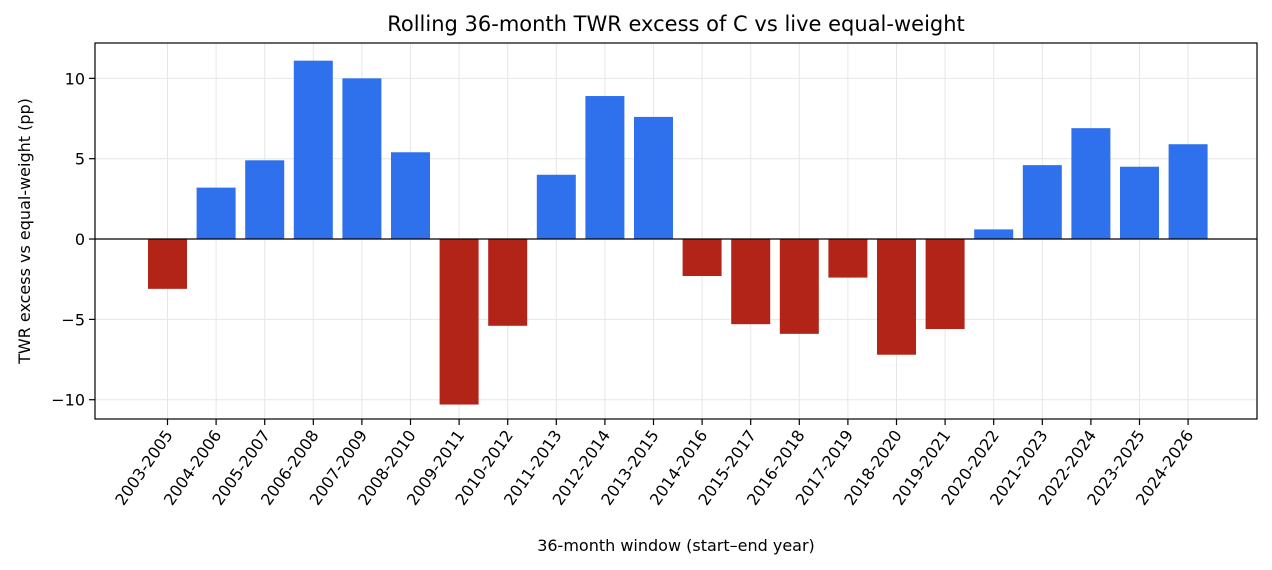 This screenshot has height=570, width=1272. What do you see at coordinates (80, 239) in the screenshot?
I see `y-tick-label: 0` at bounding box center [80, 239].